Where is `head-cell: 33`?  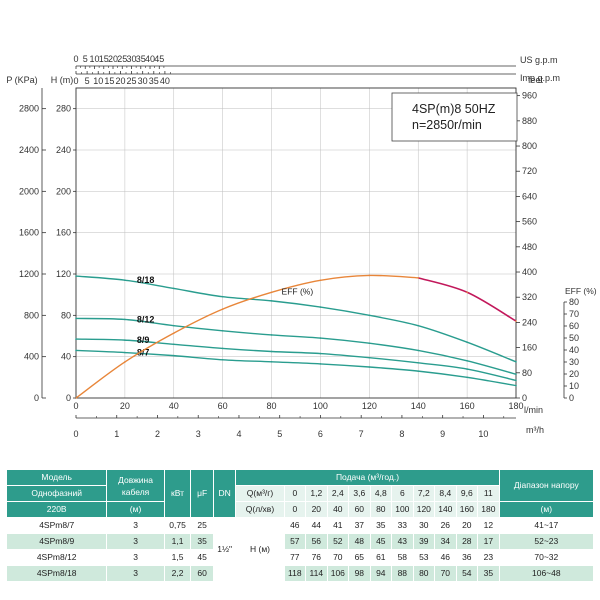
head-cell: 33 is located at coordinates (402, 525).